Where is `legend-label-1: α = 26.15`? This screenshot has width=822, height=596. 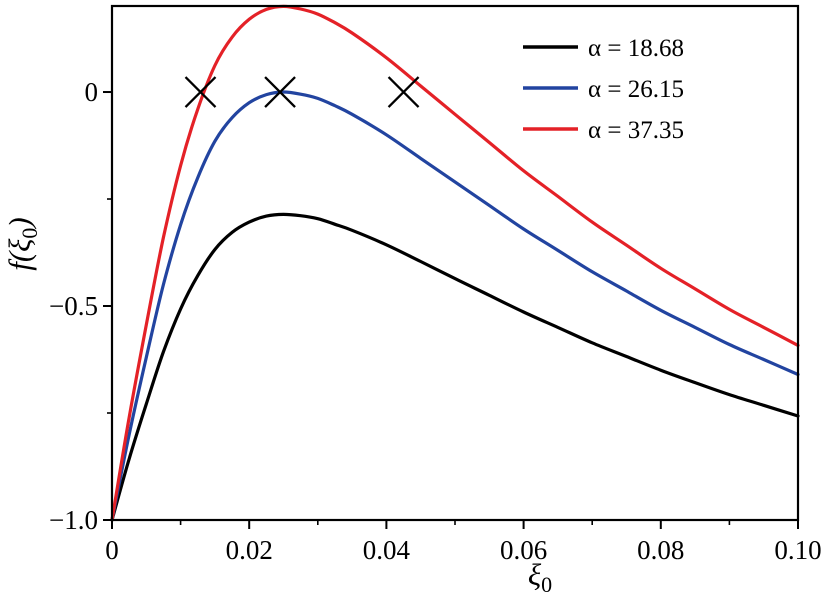 legend-label-1: α = 26.15 is located at coordinates (636, 89).